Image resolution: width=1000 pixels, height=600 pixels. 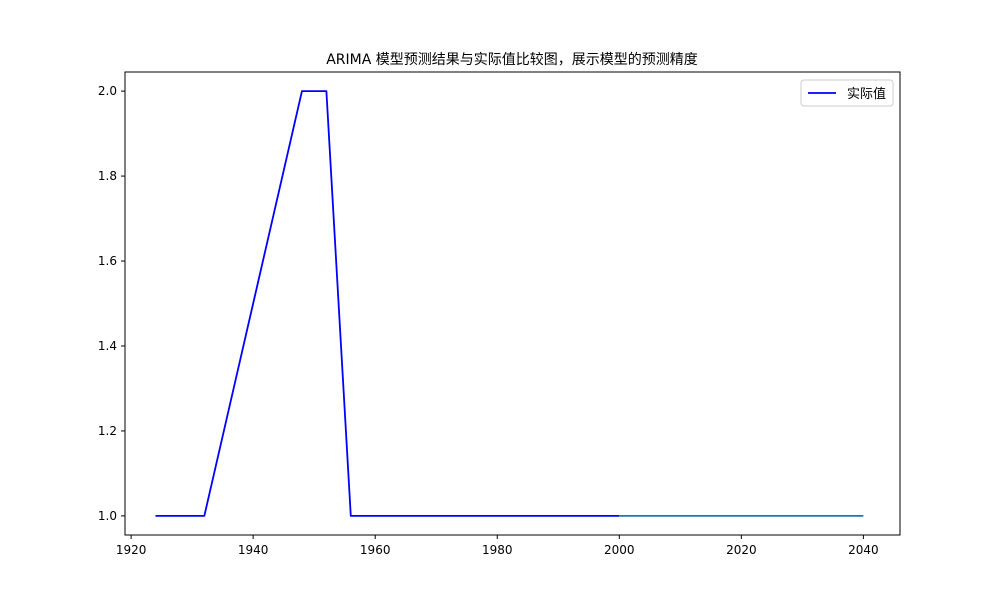 What do you see at coordinates (497, 550) in the screenshot?
I see `x-tick-label: 1980` at bounding box center [497, 550].